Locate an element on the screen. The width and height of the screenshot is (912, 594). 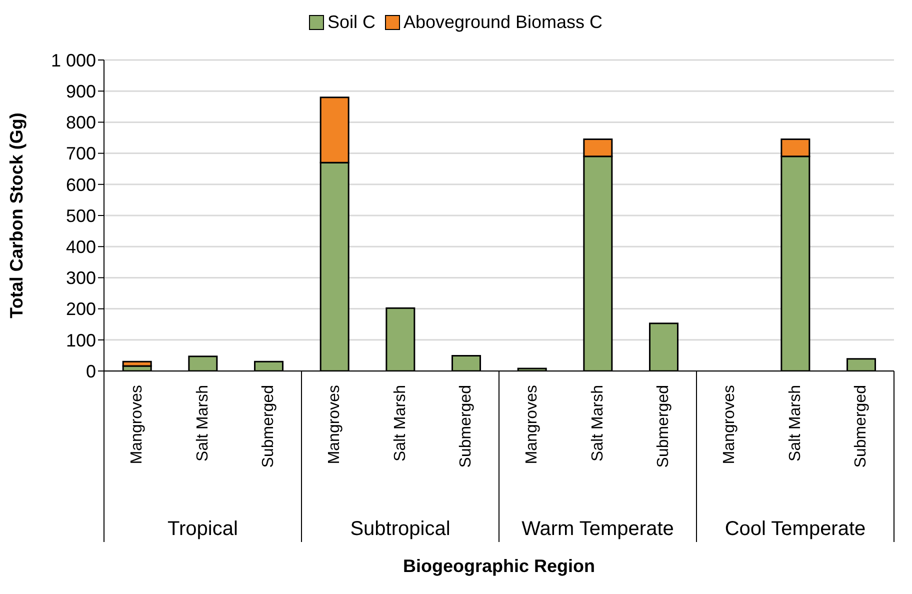
legend-label: Soil C is located at coordinates (351, 22).